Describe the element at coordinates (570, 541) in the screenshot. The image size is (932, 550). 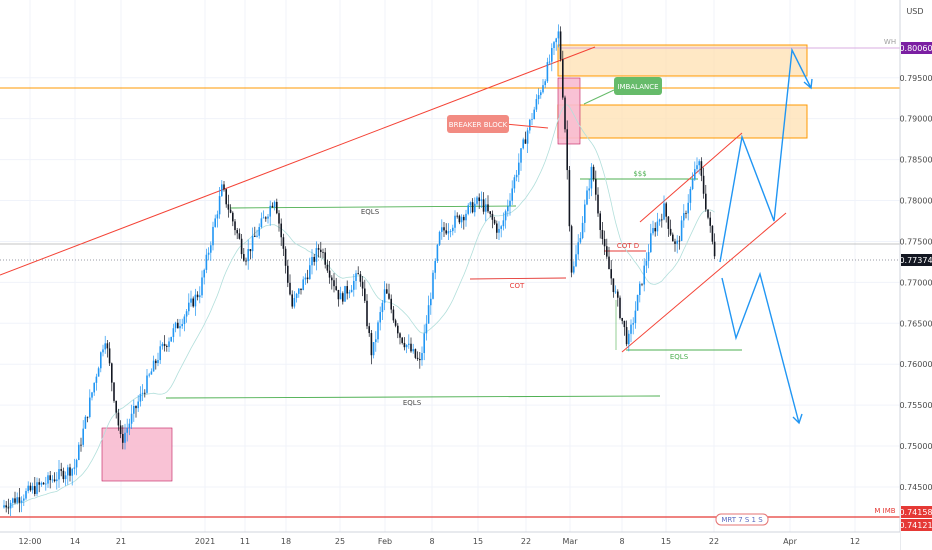
I see `time-tick: Mar` at that location.